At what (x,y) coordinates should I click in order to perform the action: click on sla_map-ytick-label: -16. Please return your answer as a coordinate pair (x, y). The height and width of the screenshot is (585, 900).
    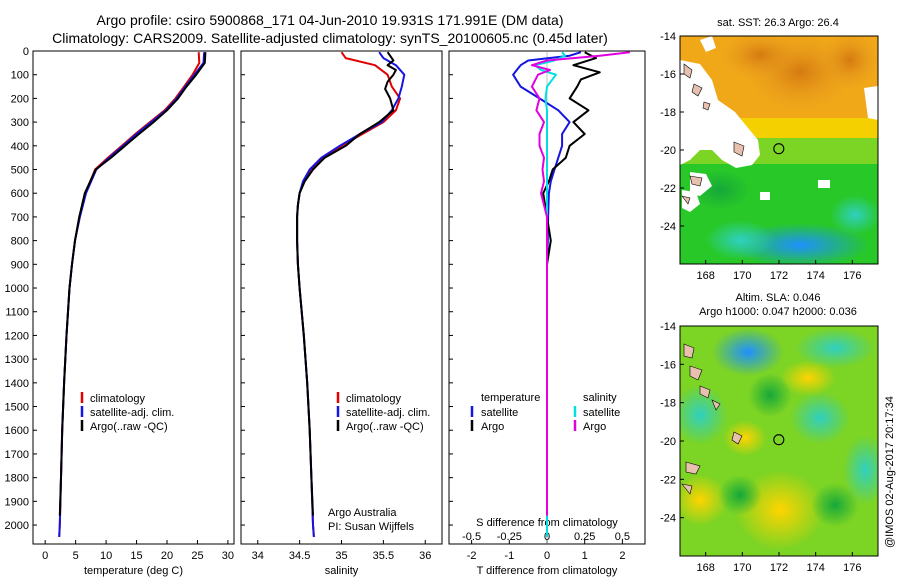
    Looking at the image, I should click on (668, 365).